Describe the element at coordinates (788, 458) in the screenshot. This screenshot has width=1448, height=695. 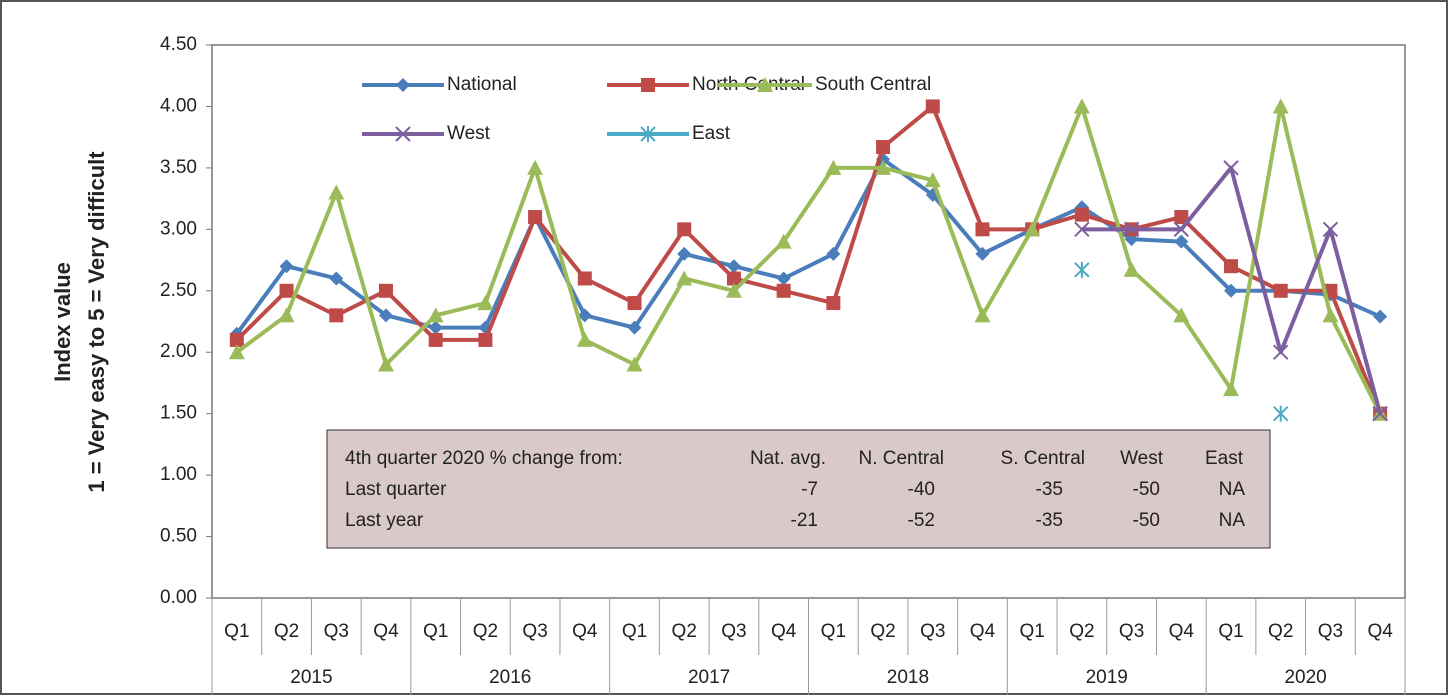
I see `table-header: Nat. avg.` at that location.